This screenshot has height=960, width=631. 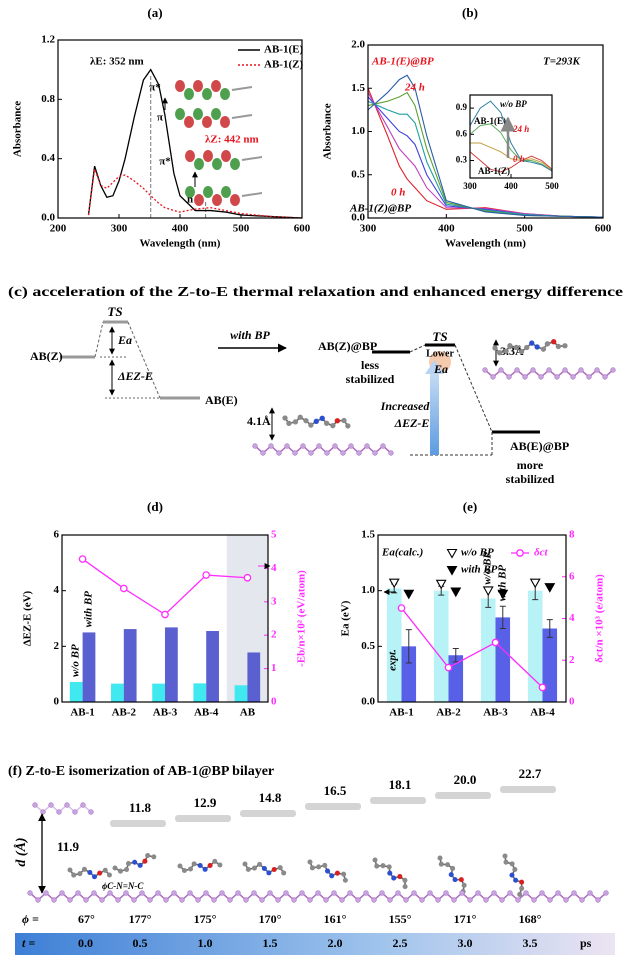 What do you see at coordinates (417, 348) in the screenshot?
I see `connector` at bounding box center [417, 348].